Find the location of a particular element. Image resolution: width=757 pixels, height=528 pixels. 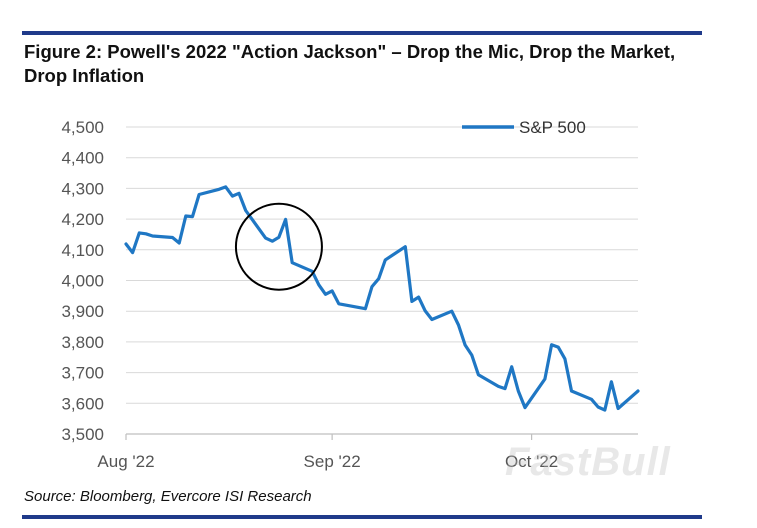

x-tick-label: Aug '22 is located at coordinates (125, 461).